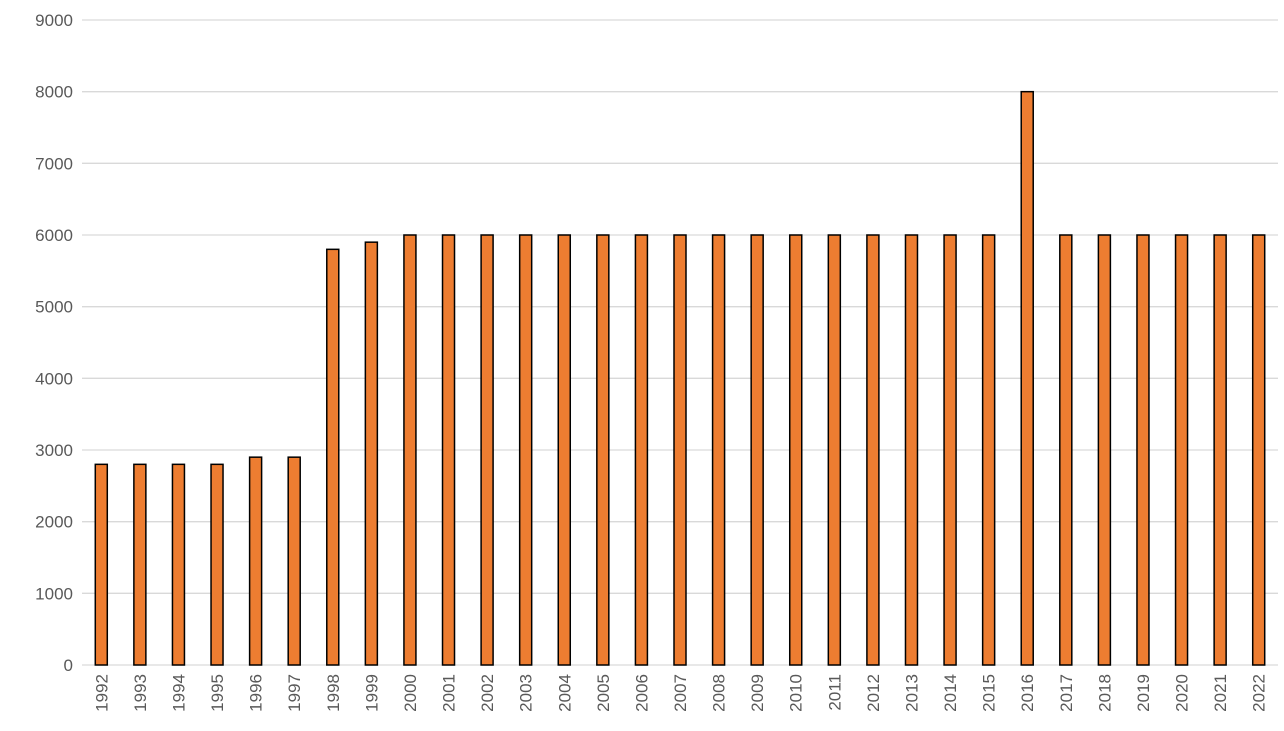 This screenshot has width=1284, height=731. Describe the element at coordinates (178, 564) in the screenshot. I see `bar-1994` at that location.